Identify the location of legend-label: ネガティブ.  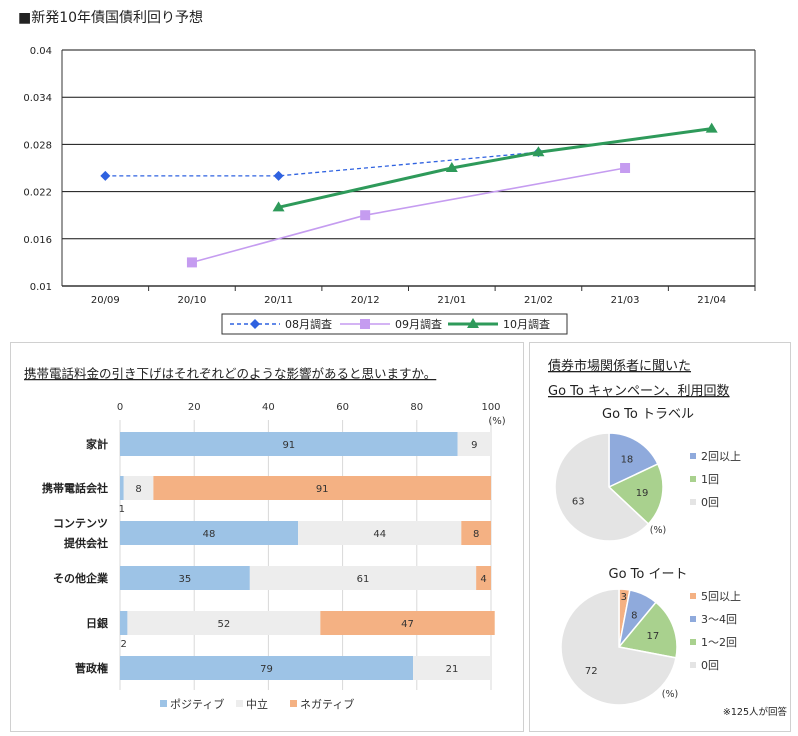
(327, 704).